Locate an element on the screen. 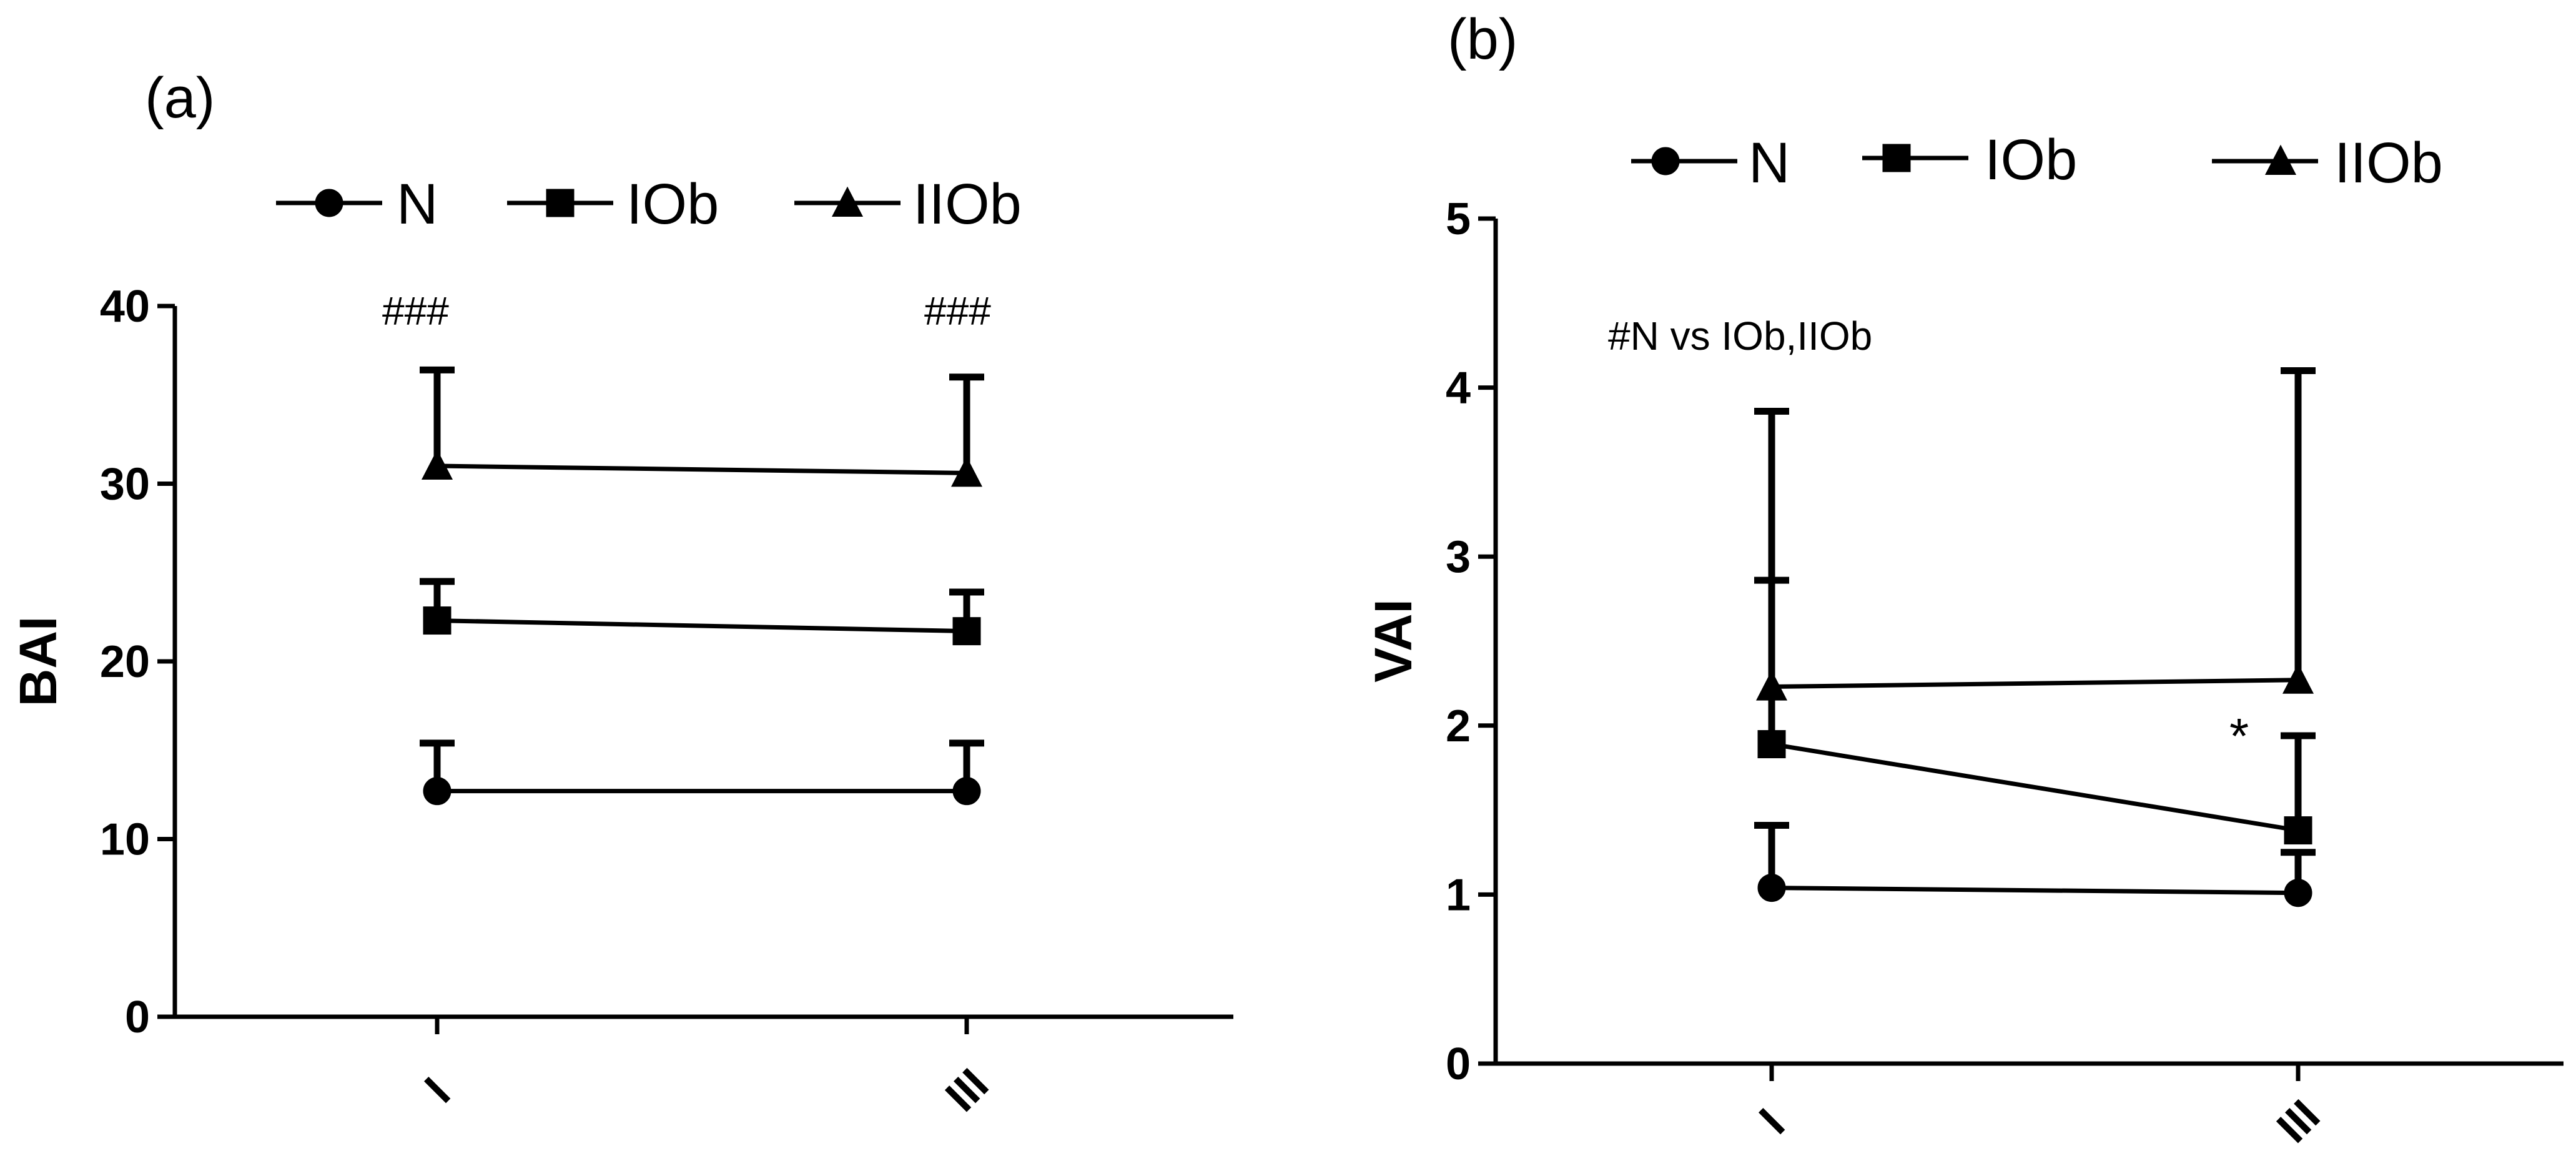 The height and width of the screenshot is (1176, 2576). y-axis-title: BAI is located at coordinates (38, 661).